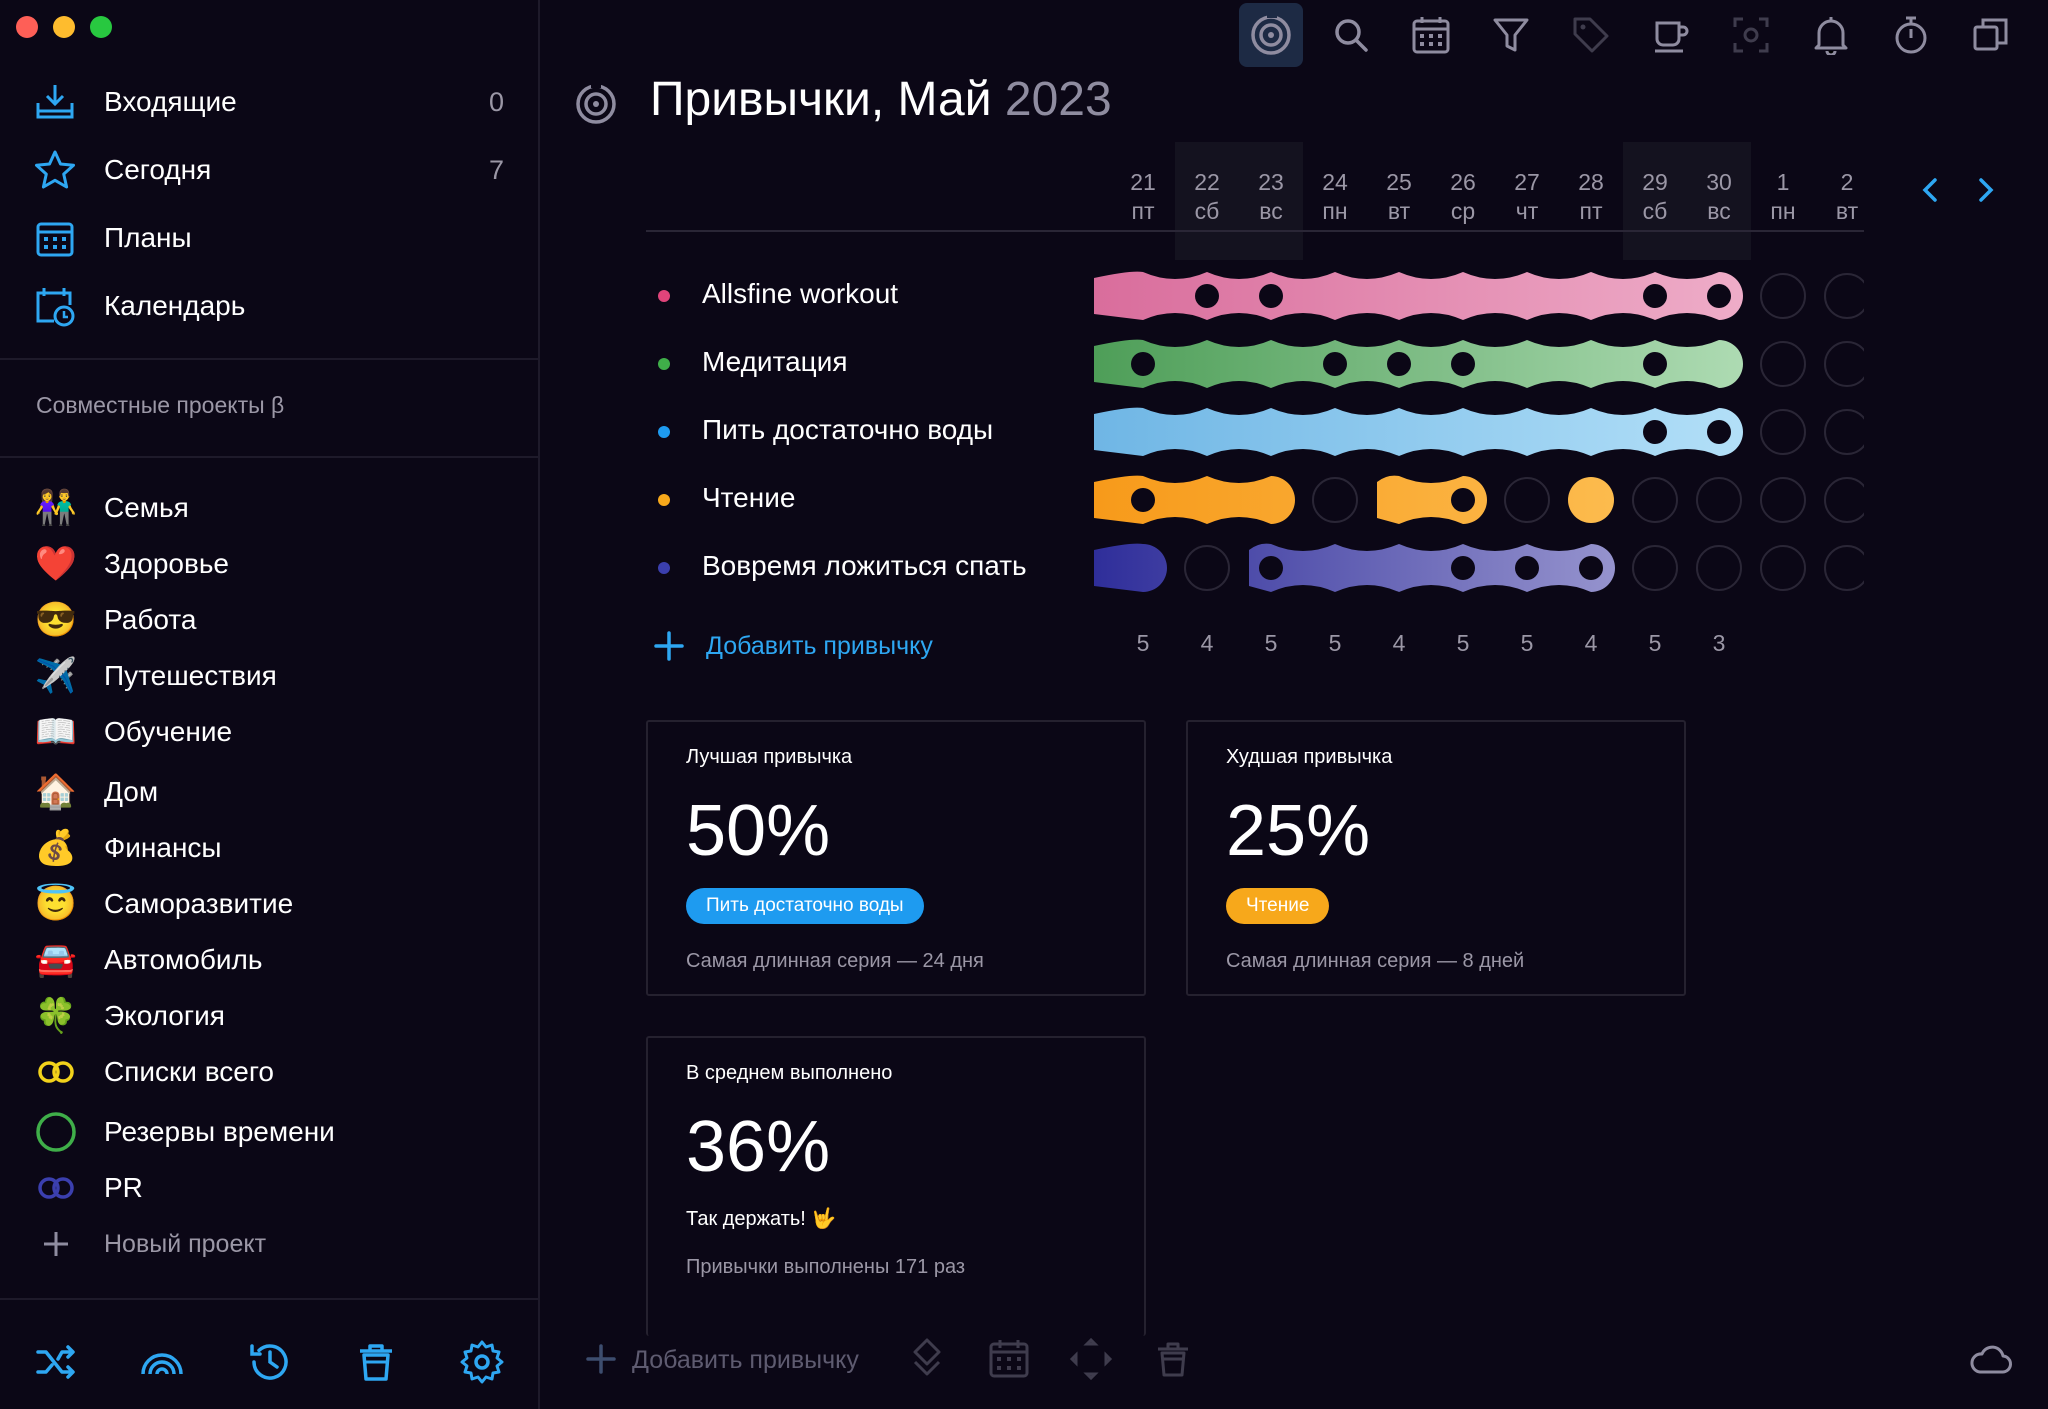  I want to click on chevron-right-icon, so click(1985, 190).